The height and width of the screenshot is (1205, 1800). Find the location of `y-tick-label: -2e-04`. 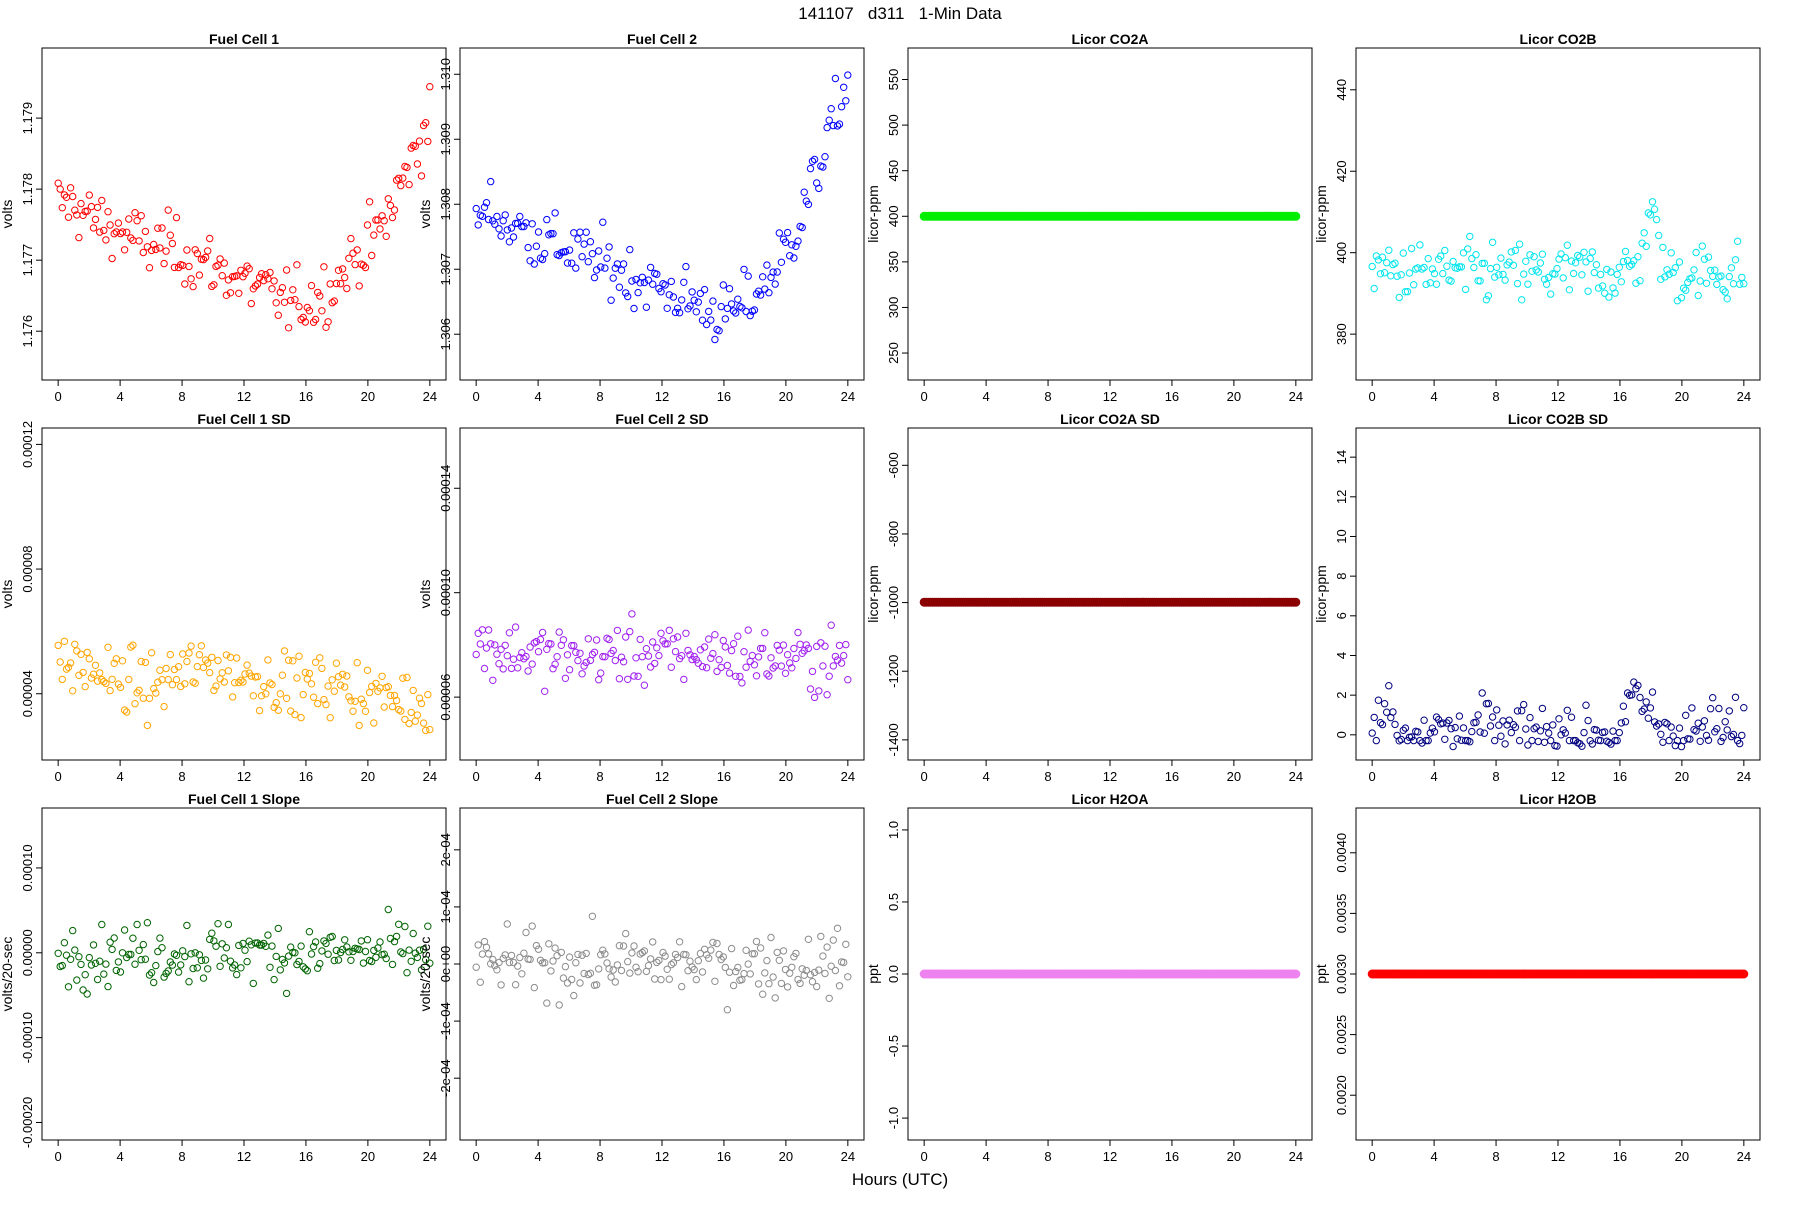

y-tick-label: -2e-04 is located at coordinates (445, 1078).